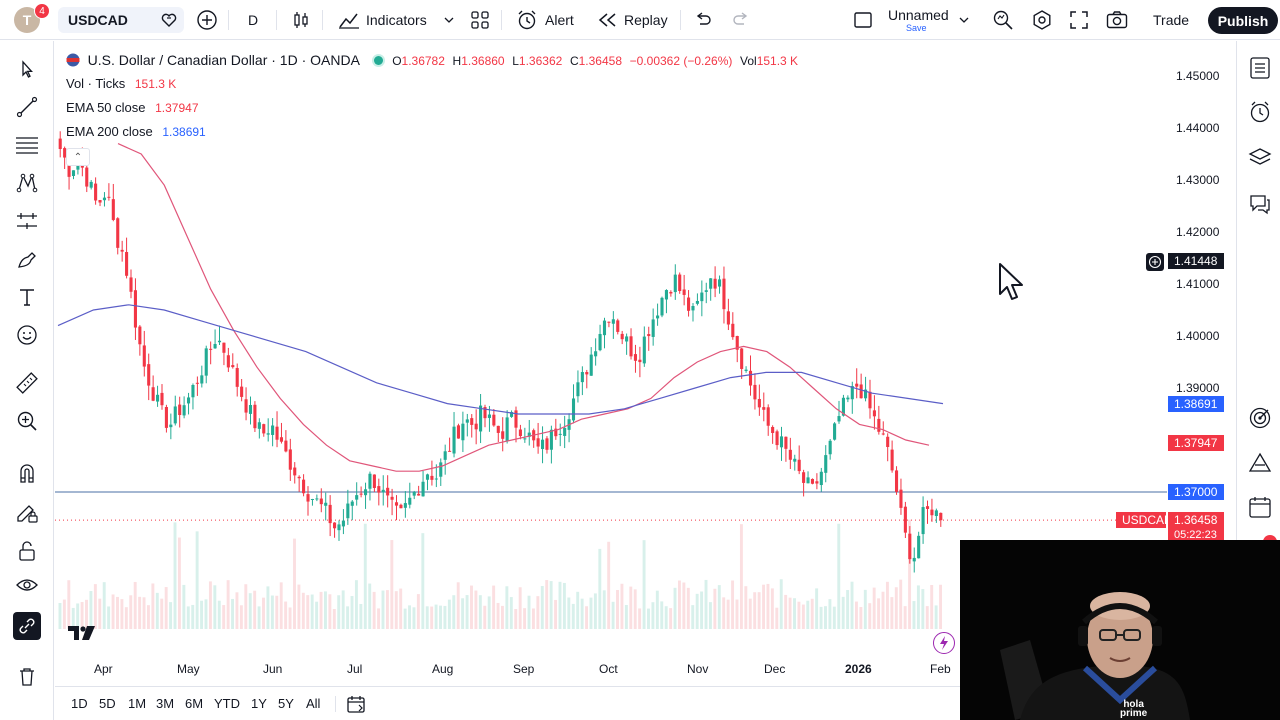 The image size is (1280, 720). Describe the element at coordinates (741, 20) in the screenshot. I see `redo-icon` at that location.